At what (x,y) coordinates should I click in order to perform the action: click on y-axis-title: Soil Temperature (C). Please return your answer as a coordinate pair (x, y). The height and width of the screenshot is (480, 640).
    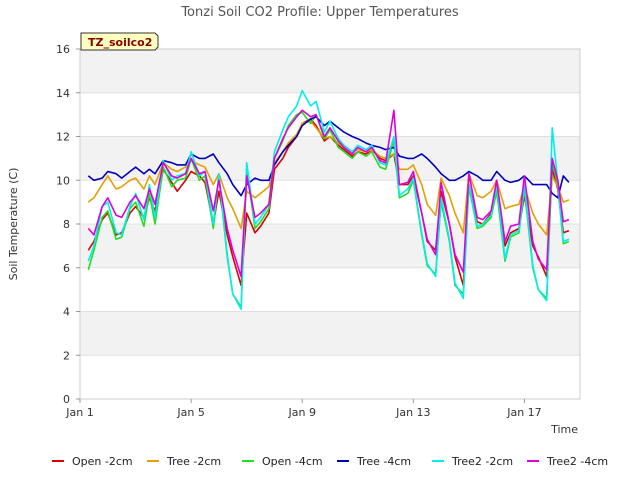
    Looking at the image, I should click on (13, 224).